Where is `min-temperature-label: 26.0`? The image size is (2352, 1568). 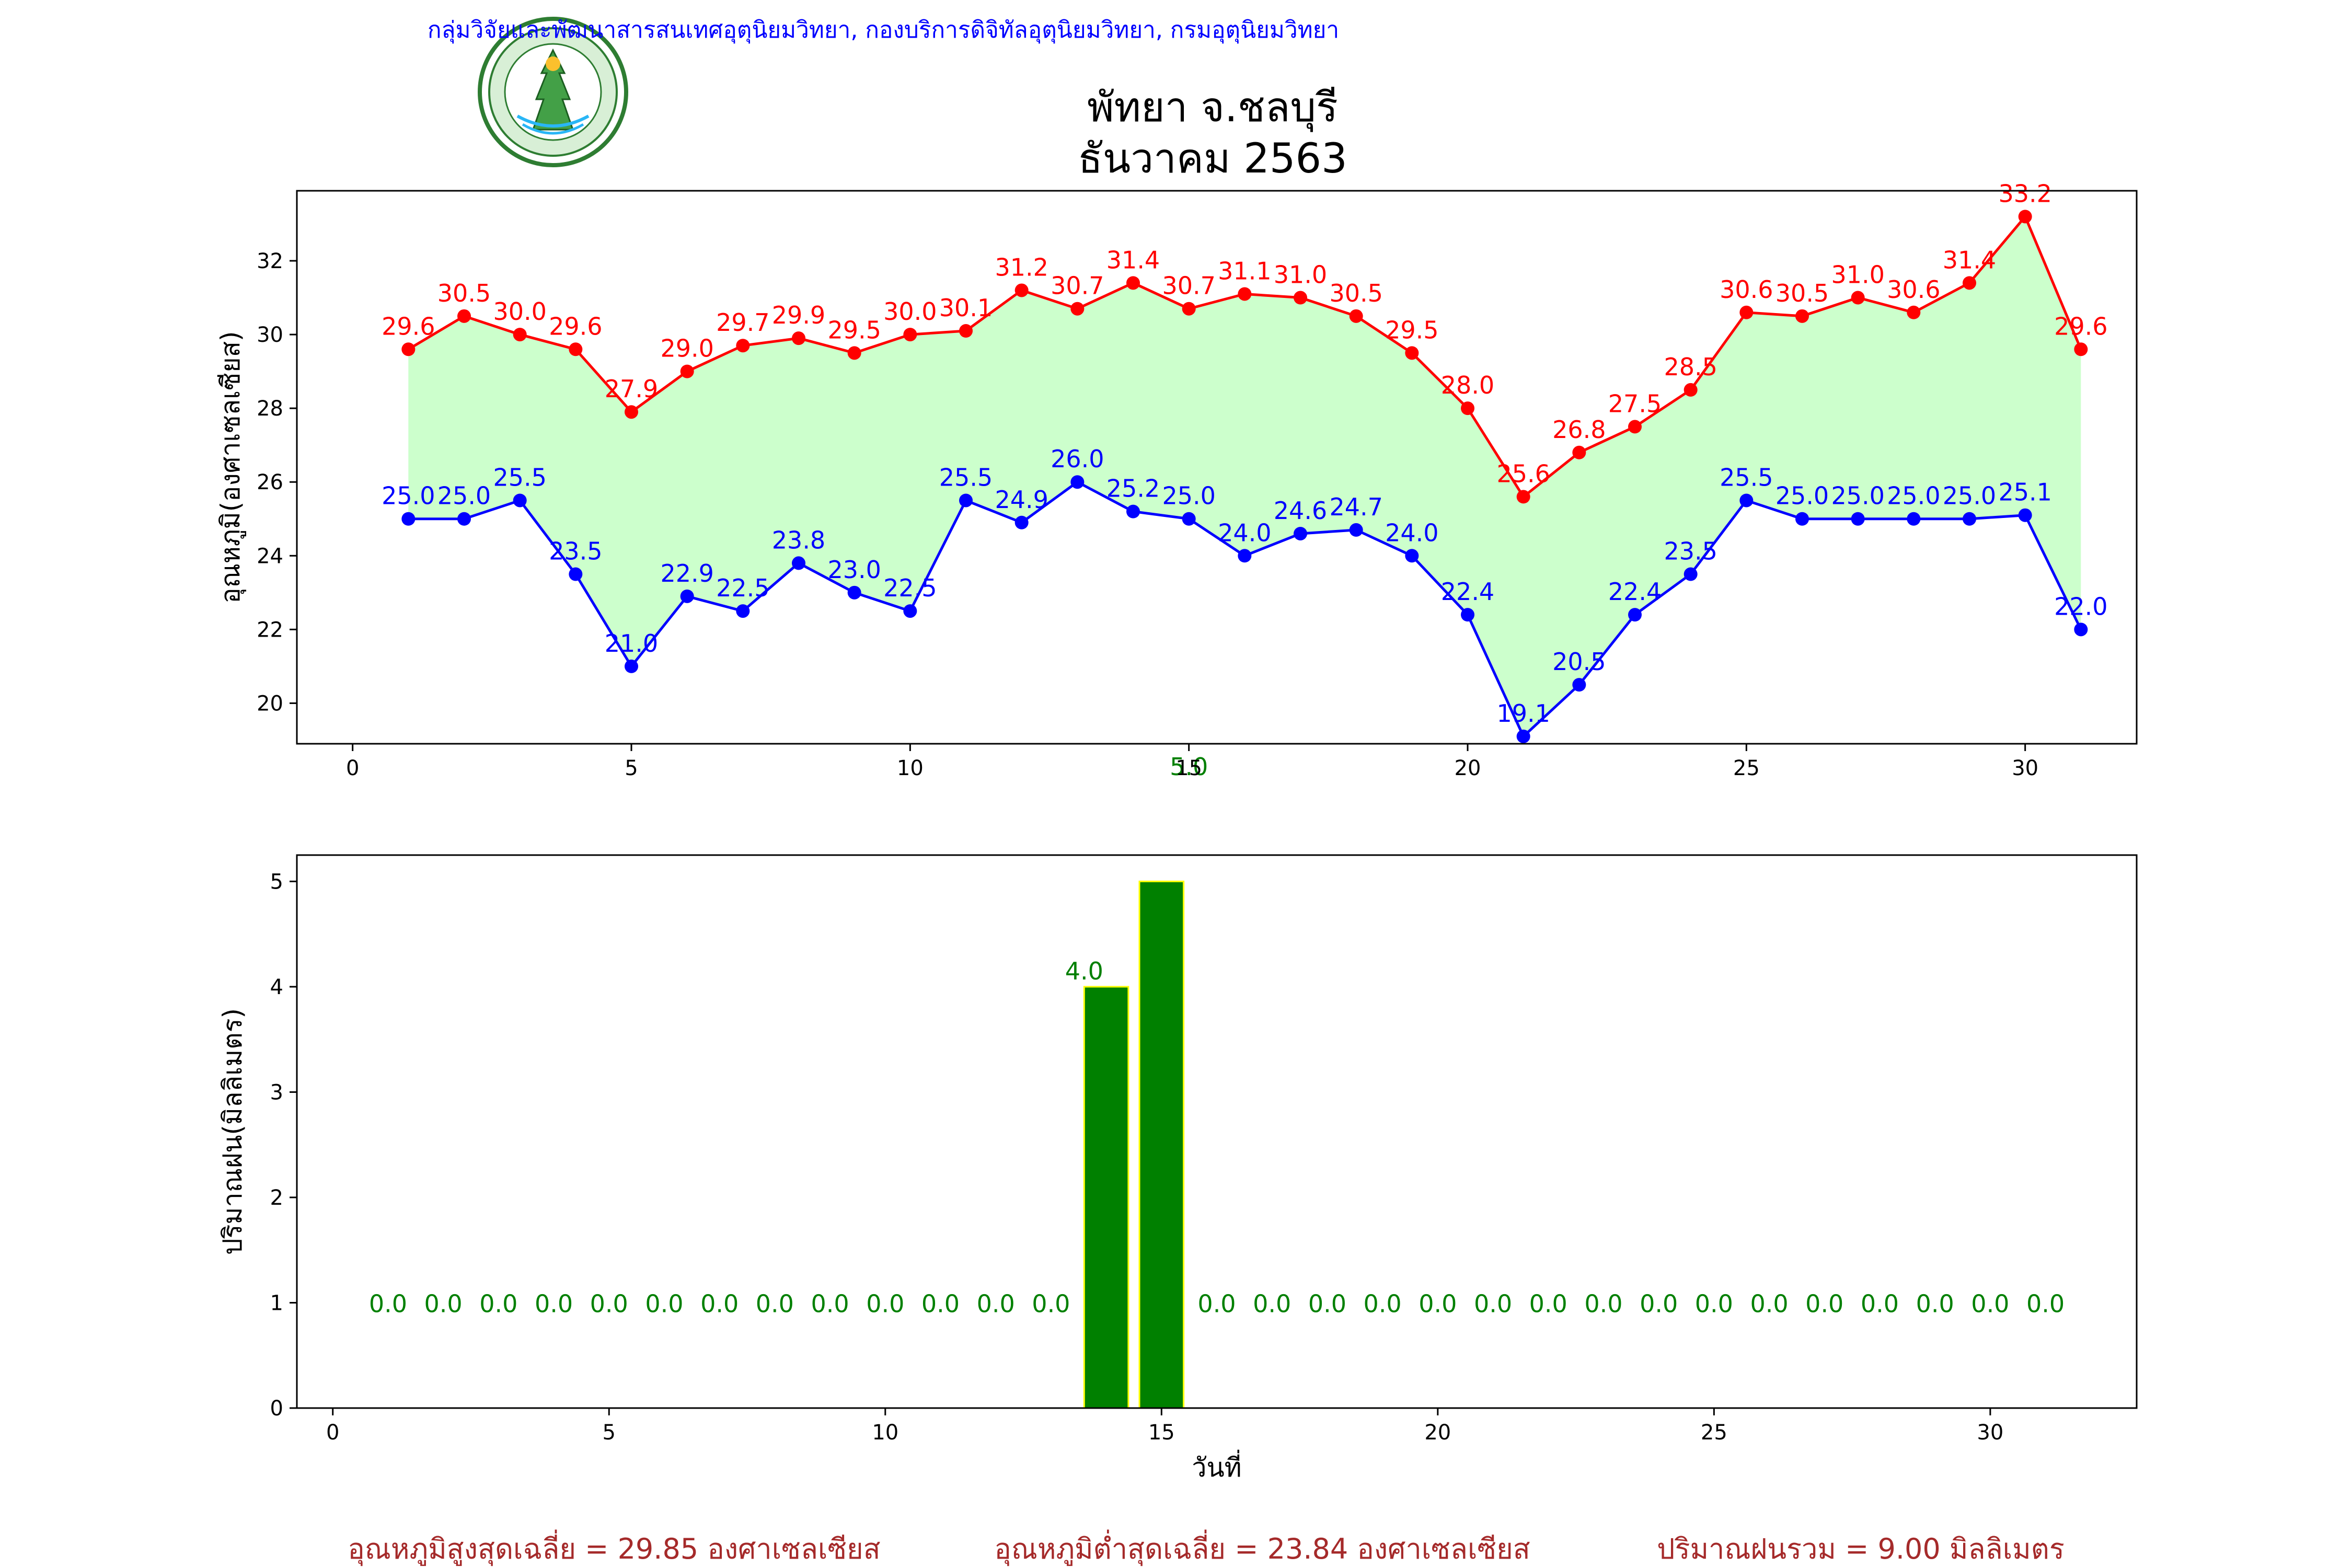
min-temperature-label: 26.0 is located at coordinates (1077, 459).